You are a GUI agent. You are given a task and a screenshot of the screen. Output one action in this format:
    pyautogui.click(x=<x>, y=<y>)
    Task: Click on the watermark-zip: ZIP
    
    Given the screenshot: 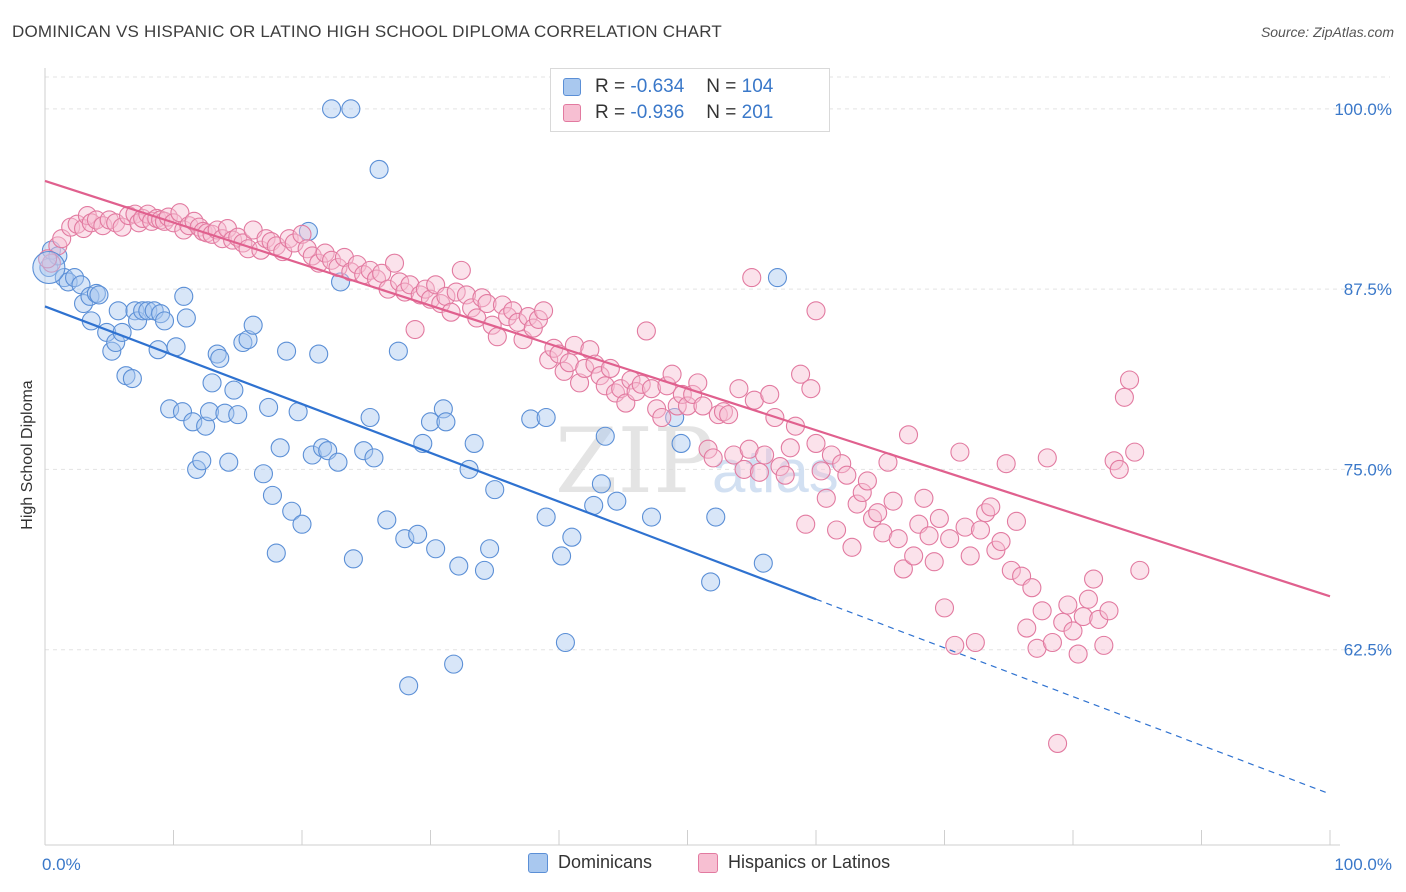 What is the action you would take?
    pyautogui.click(x=634, y=461)
    